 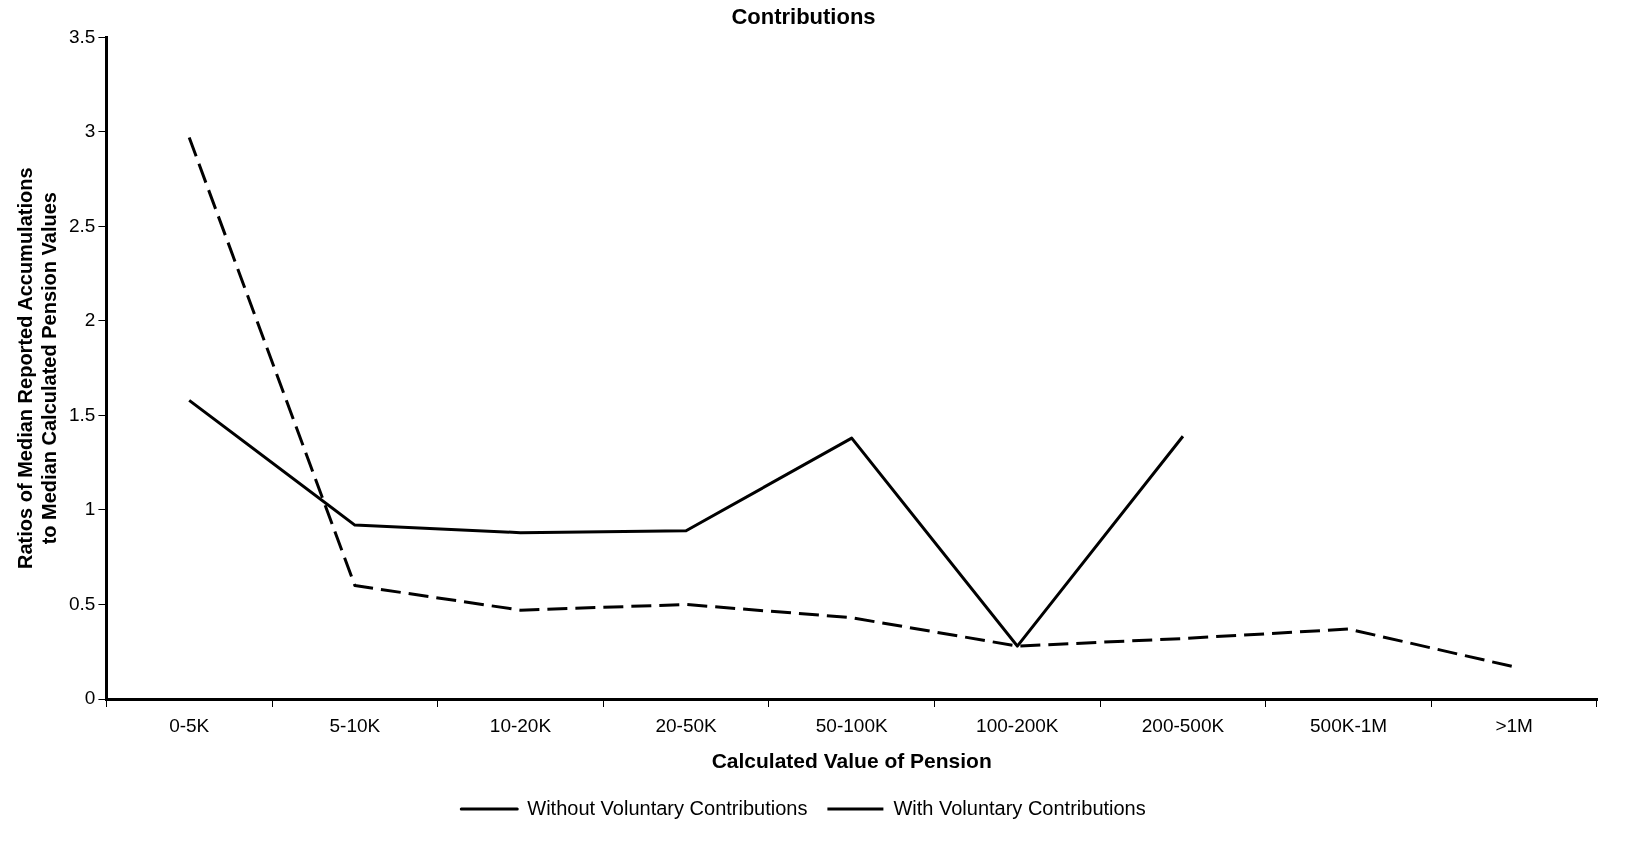 What do you see at coordinates (82, 603) in the screenshot?
I see `y-tick-label: 0.5` at bounding box center [82, 603].